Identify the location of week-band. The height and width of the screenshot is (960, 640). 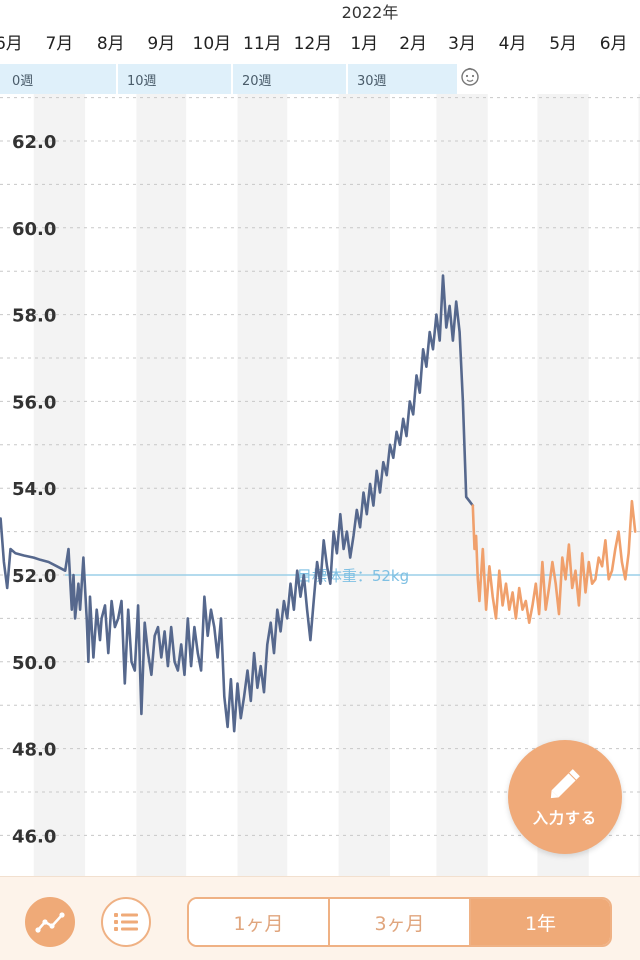
(228, 79).